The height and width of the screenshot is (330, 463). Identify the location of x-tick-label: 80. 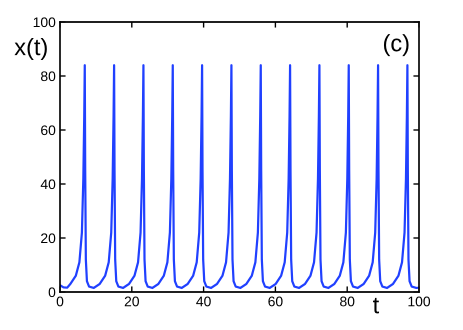
(347, 301).